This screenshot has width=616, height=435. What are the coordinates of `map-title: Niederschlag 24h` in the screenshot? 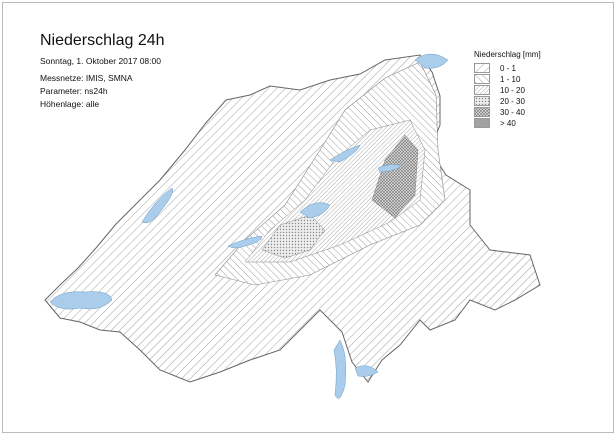 It's located at (102, 40).